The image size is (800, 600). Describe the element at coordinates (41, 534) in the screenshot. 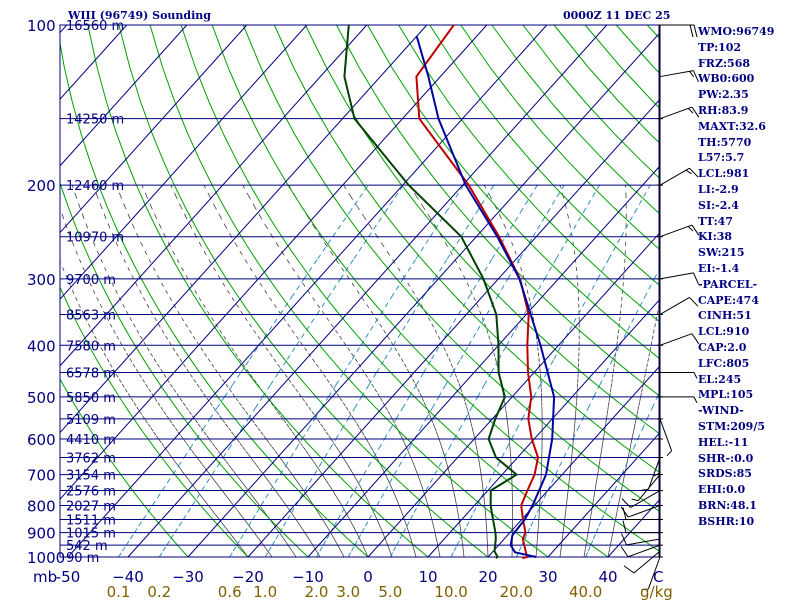

I see `pressure-tick-label: 900` at that location.